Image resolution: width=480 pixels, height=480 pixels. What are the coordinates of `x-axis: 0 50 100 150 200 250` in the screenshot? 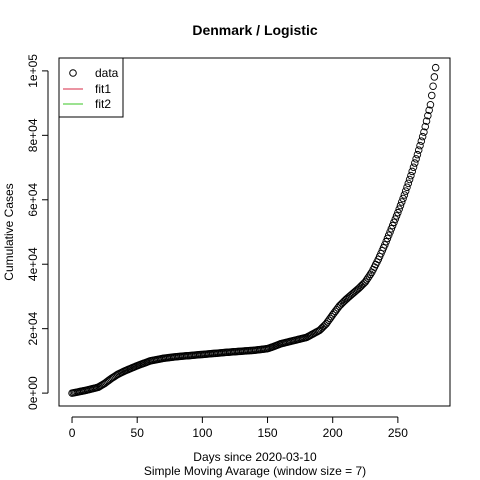 It's located at (238, 428).